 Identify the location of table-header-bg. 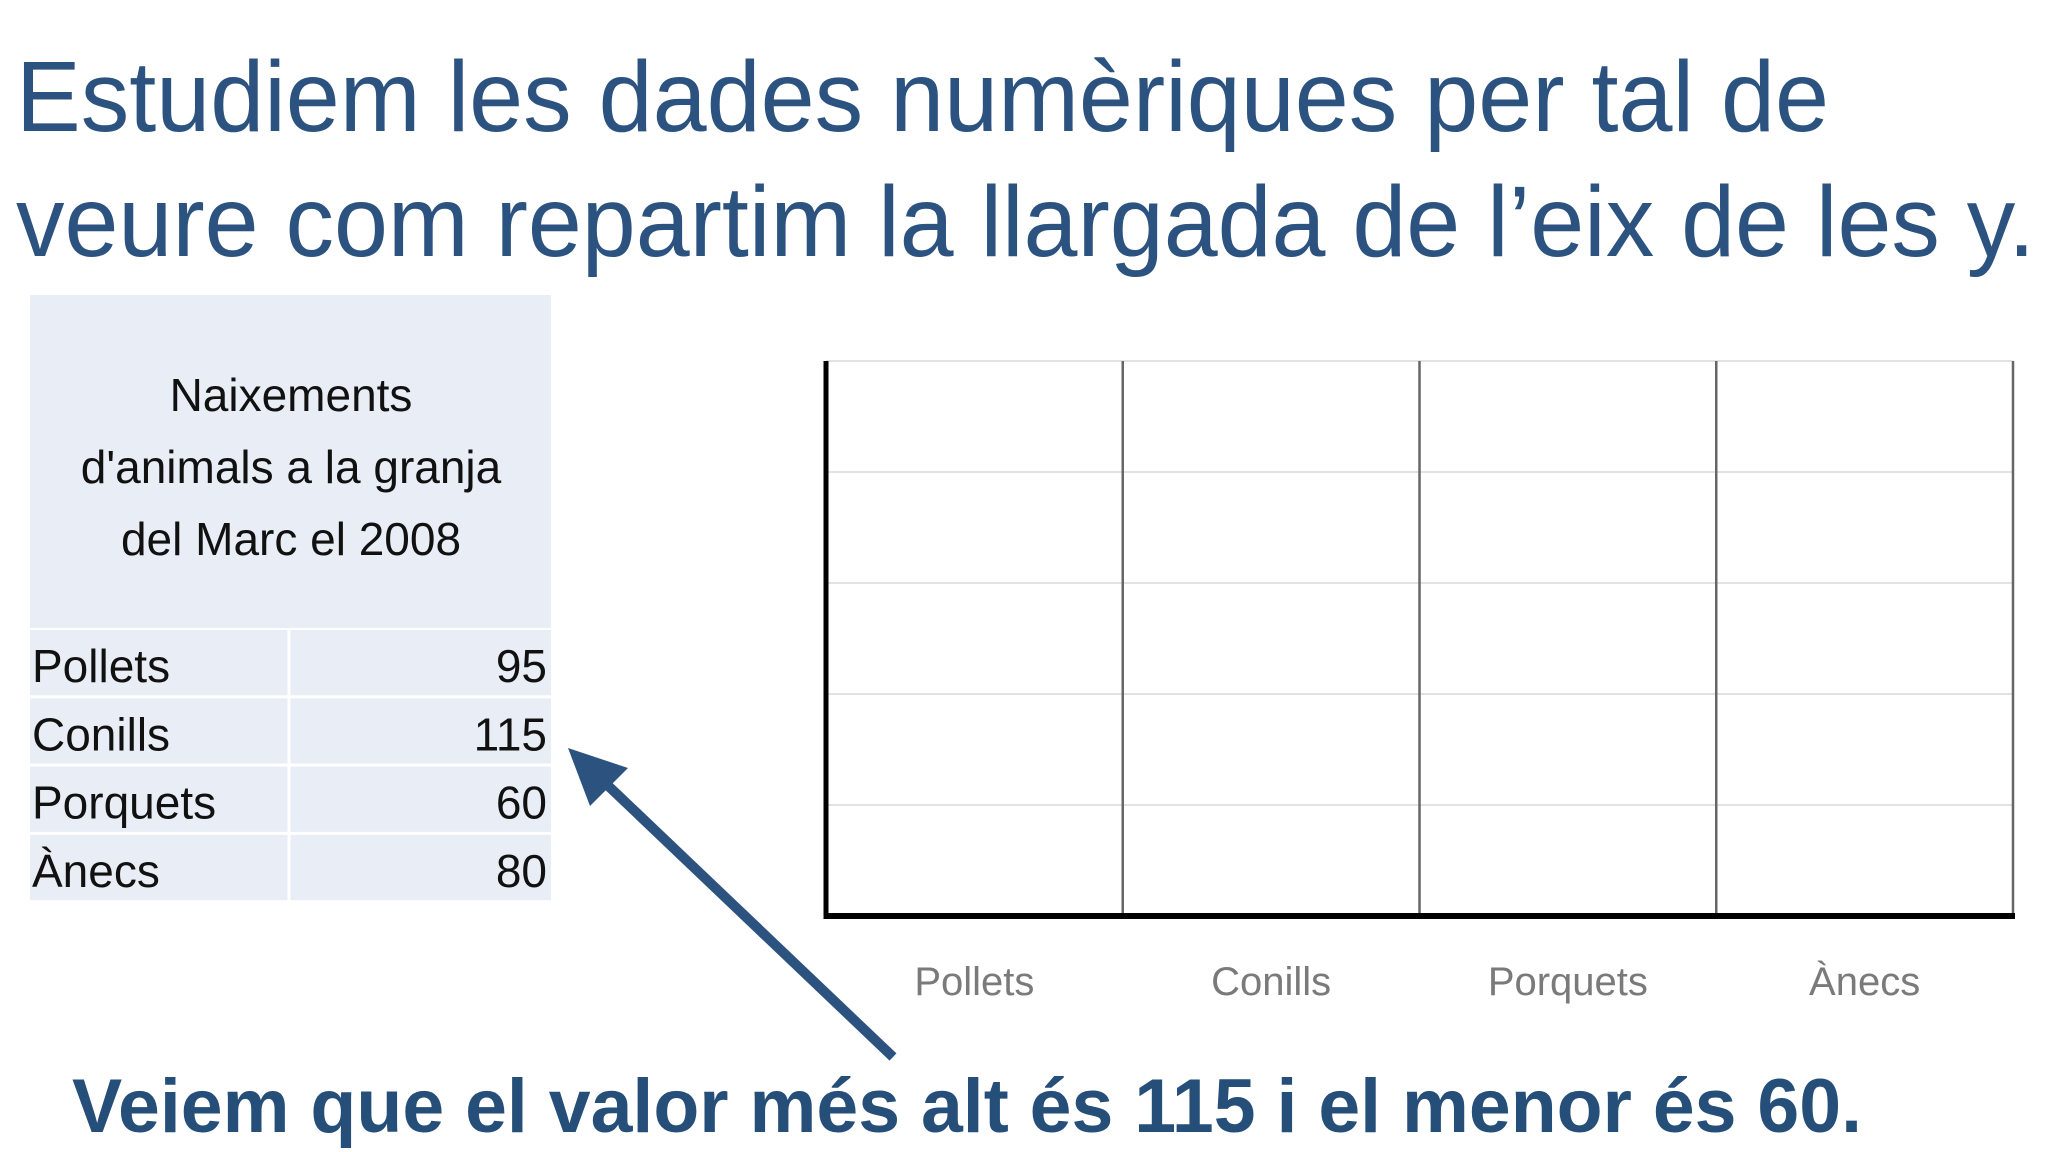
(290, 461).